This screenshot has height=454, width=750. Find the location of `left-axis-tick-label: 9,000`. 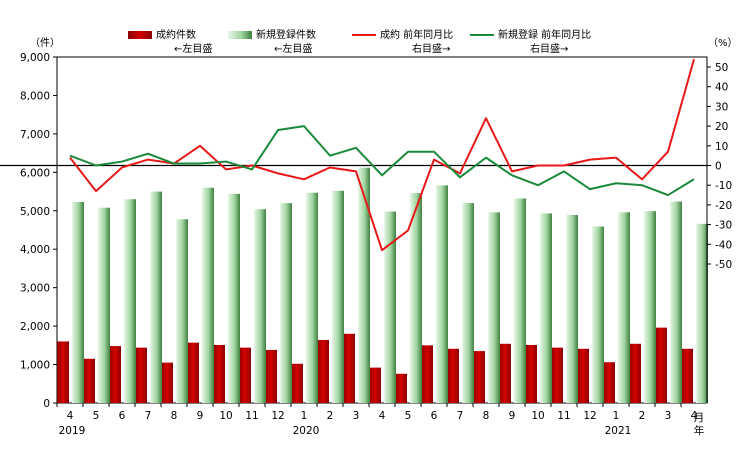

left-axis-tick-label: 9,000 is located at coordinates (35, 58).